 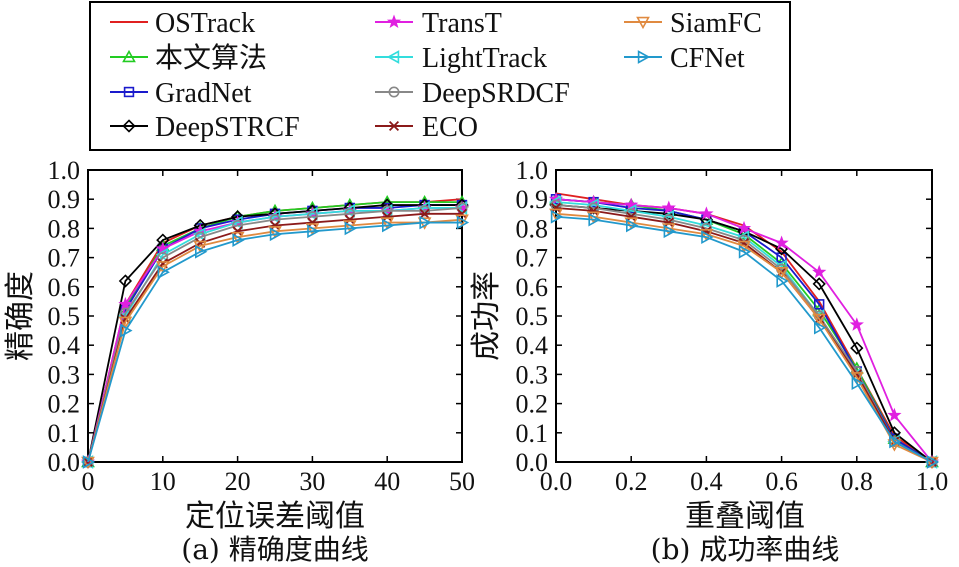 I want to click on legend-entry-deepsrdcf: DeepSRDCF, so click(x=472, y=93).